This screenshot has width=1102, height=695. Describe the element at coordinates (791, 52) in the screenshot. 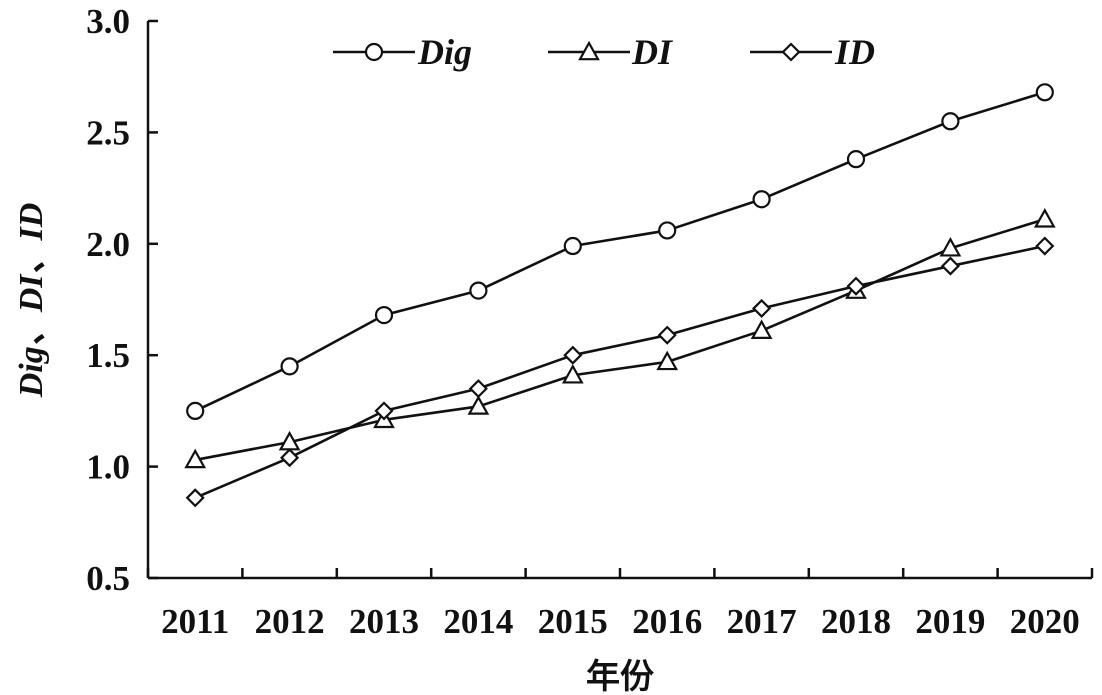

I see `legend-marker-id` at that location.